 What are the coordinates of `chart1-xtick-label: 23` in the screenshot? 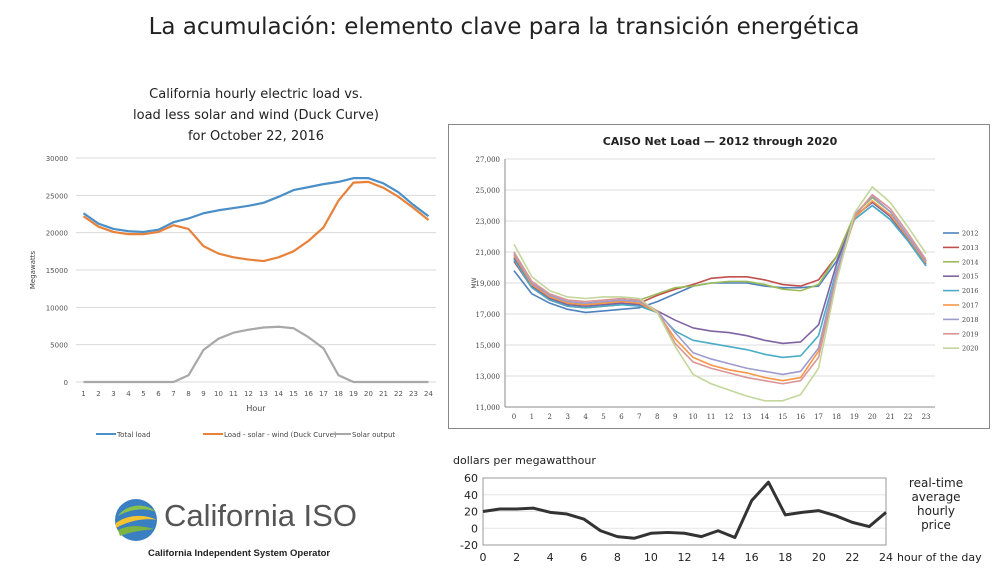 It's located at (413, 394).